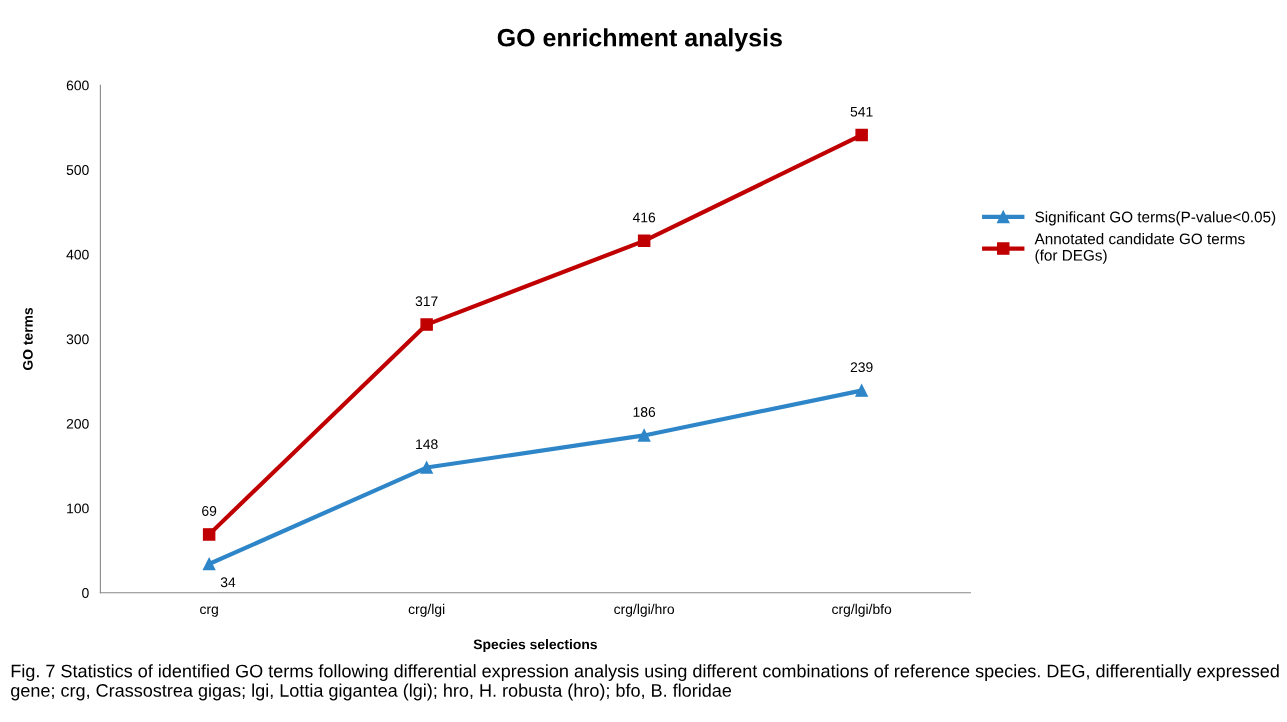  Describe the element at coordinates (77, 170) in the screenshot. I see `y-tick-label: 500` at that location.